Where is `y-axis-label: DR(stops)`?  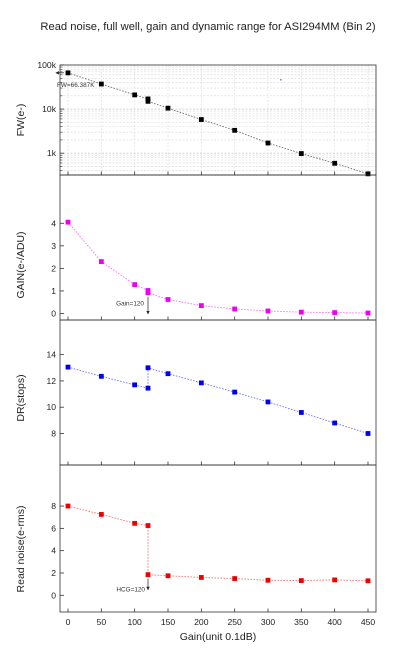
y-axis-label: DR(stops) is located at coordinates (21, 397).